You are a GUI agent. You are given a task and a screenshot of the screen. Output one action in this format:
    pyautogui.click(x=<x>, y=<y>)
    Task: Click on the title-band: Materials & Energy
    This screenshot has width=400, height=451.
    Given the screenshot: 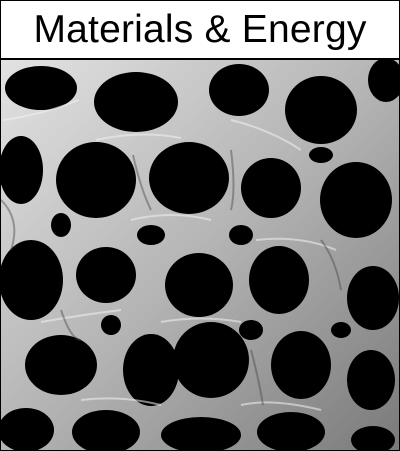 What is the action you would take?
    pyautogui.click(x=200, y=30)
    